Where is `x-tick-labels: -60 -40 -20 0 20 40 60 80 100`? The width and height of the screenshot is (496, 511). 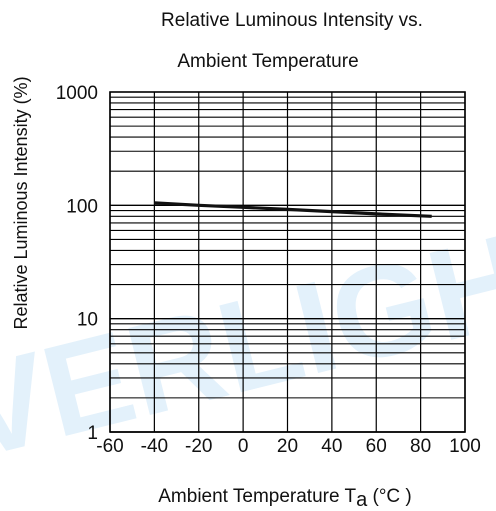 x-tick-labels: -60 -40 -20 0 20 40 60 80 100 is located at coordinates (288, 446).